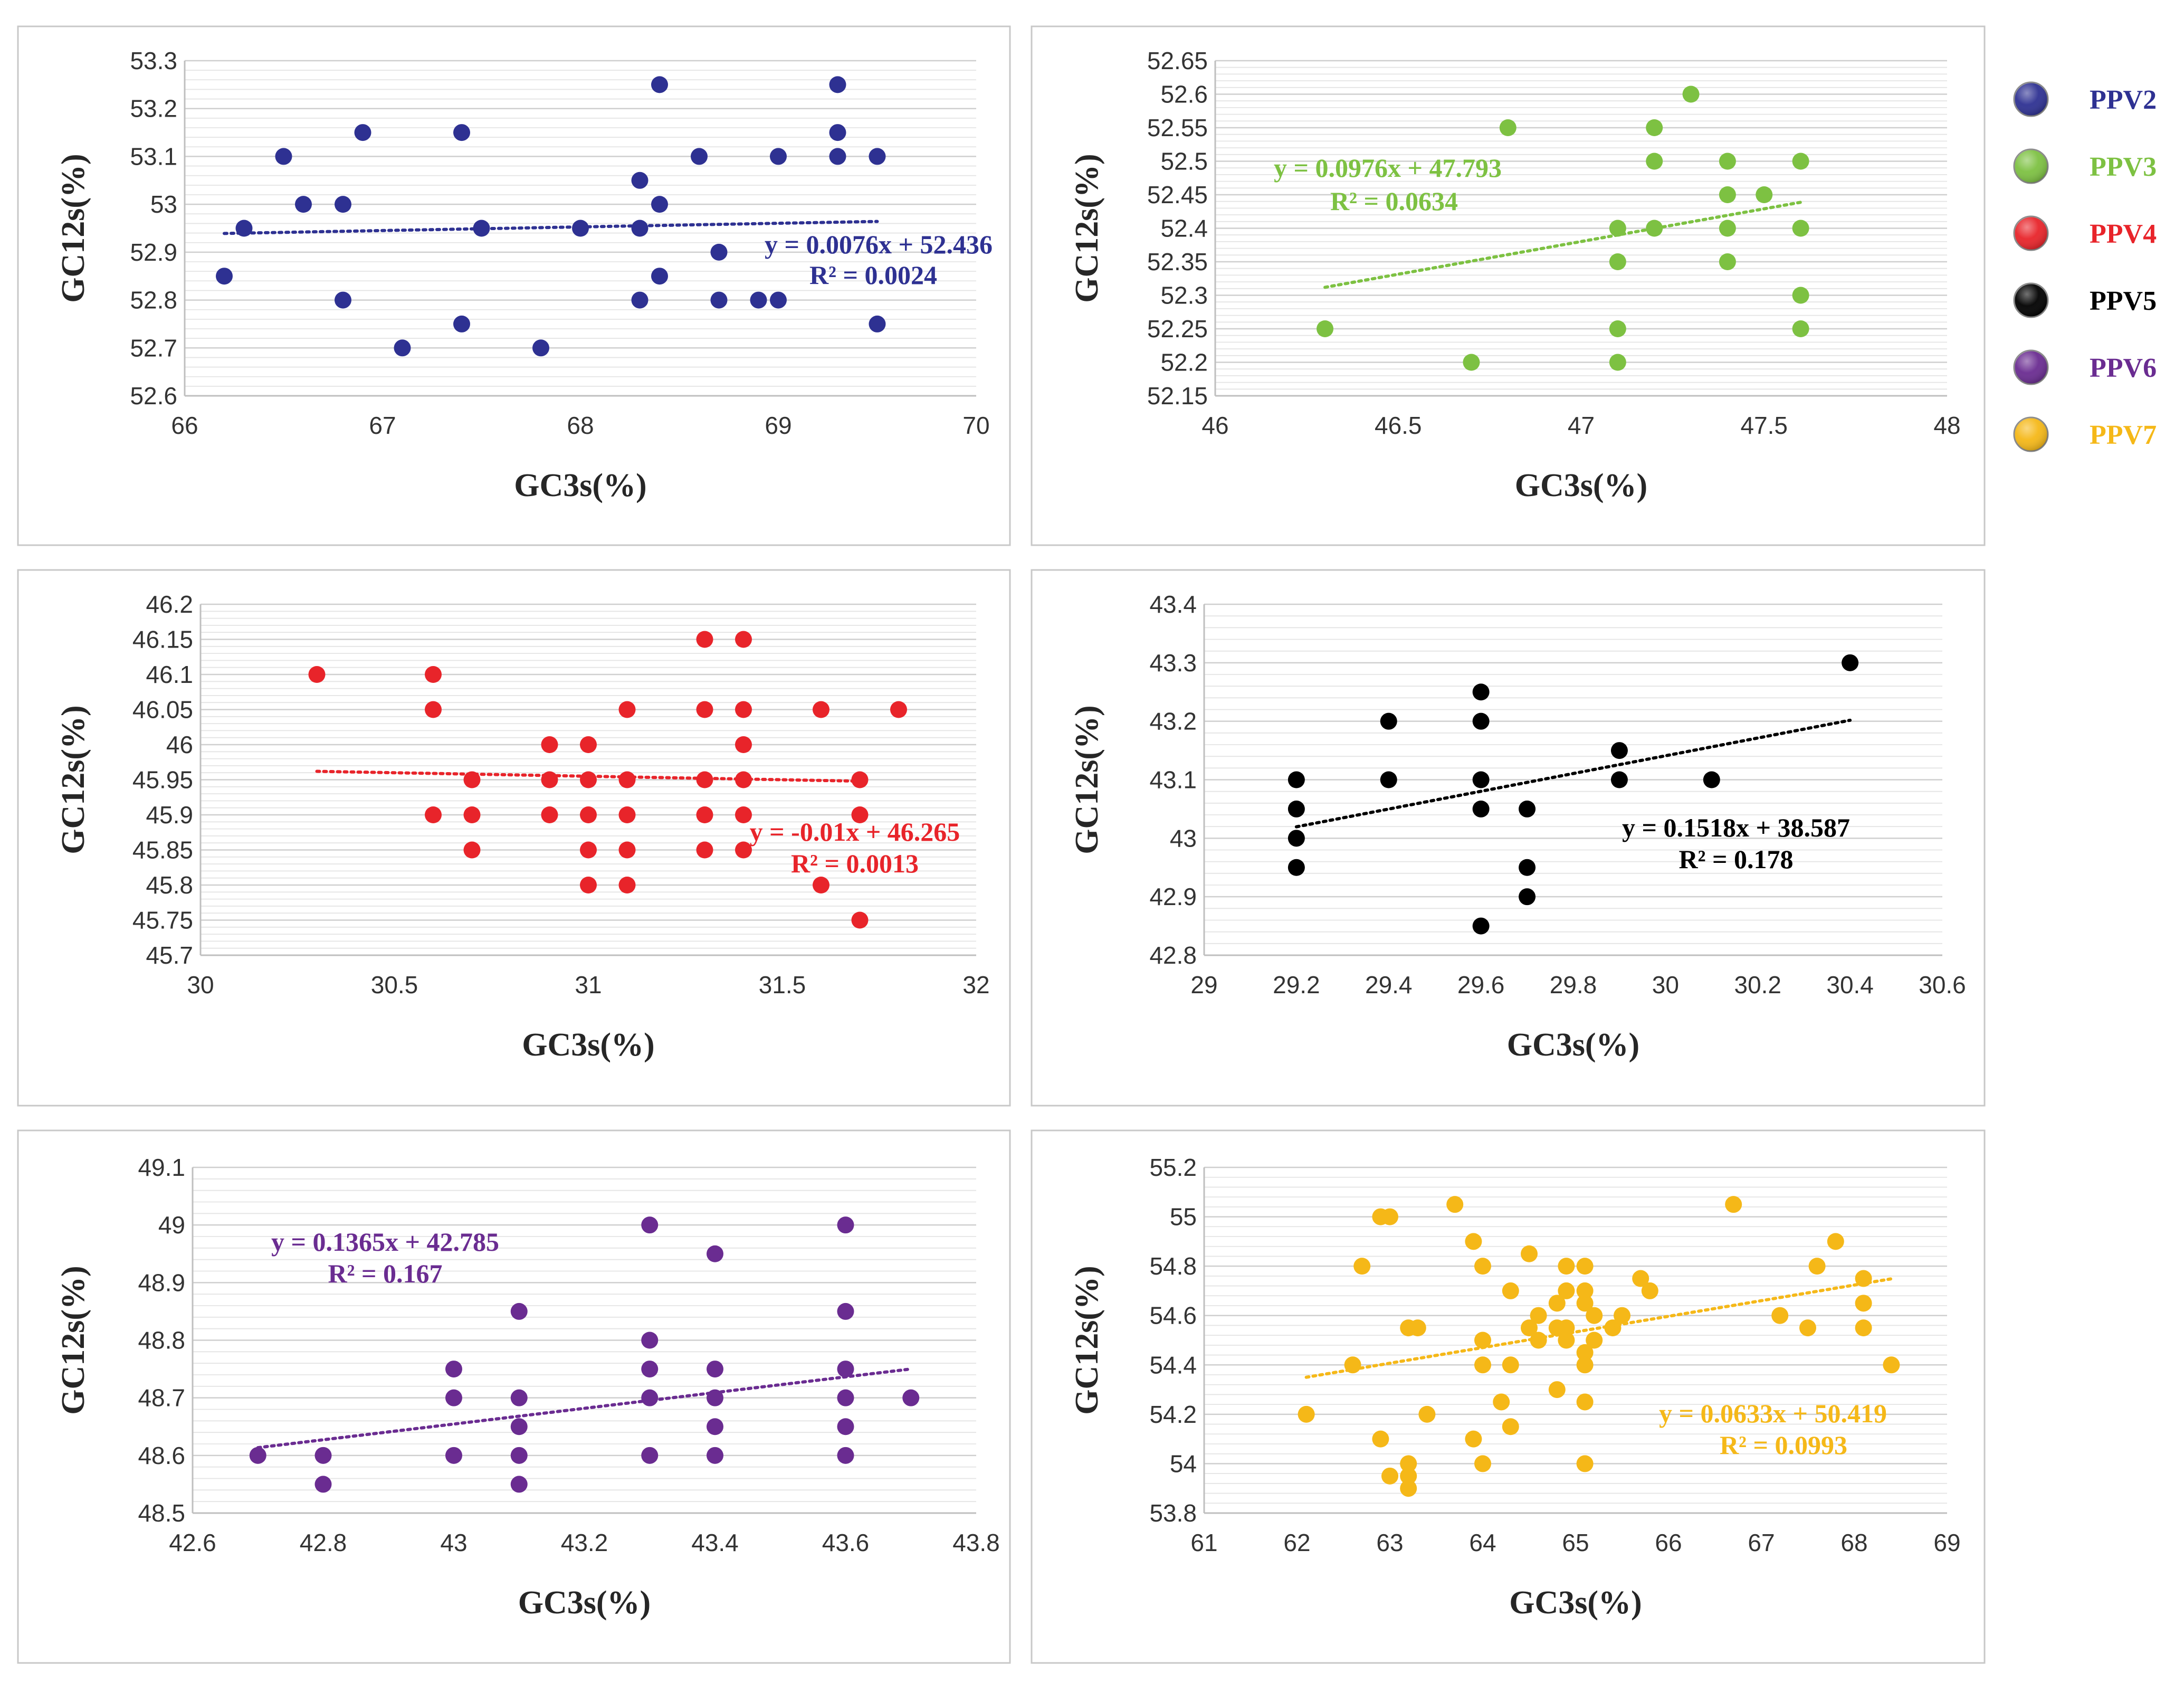  I want to click on y-tick-label: 52.4, so click(1184, 228).